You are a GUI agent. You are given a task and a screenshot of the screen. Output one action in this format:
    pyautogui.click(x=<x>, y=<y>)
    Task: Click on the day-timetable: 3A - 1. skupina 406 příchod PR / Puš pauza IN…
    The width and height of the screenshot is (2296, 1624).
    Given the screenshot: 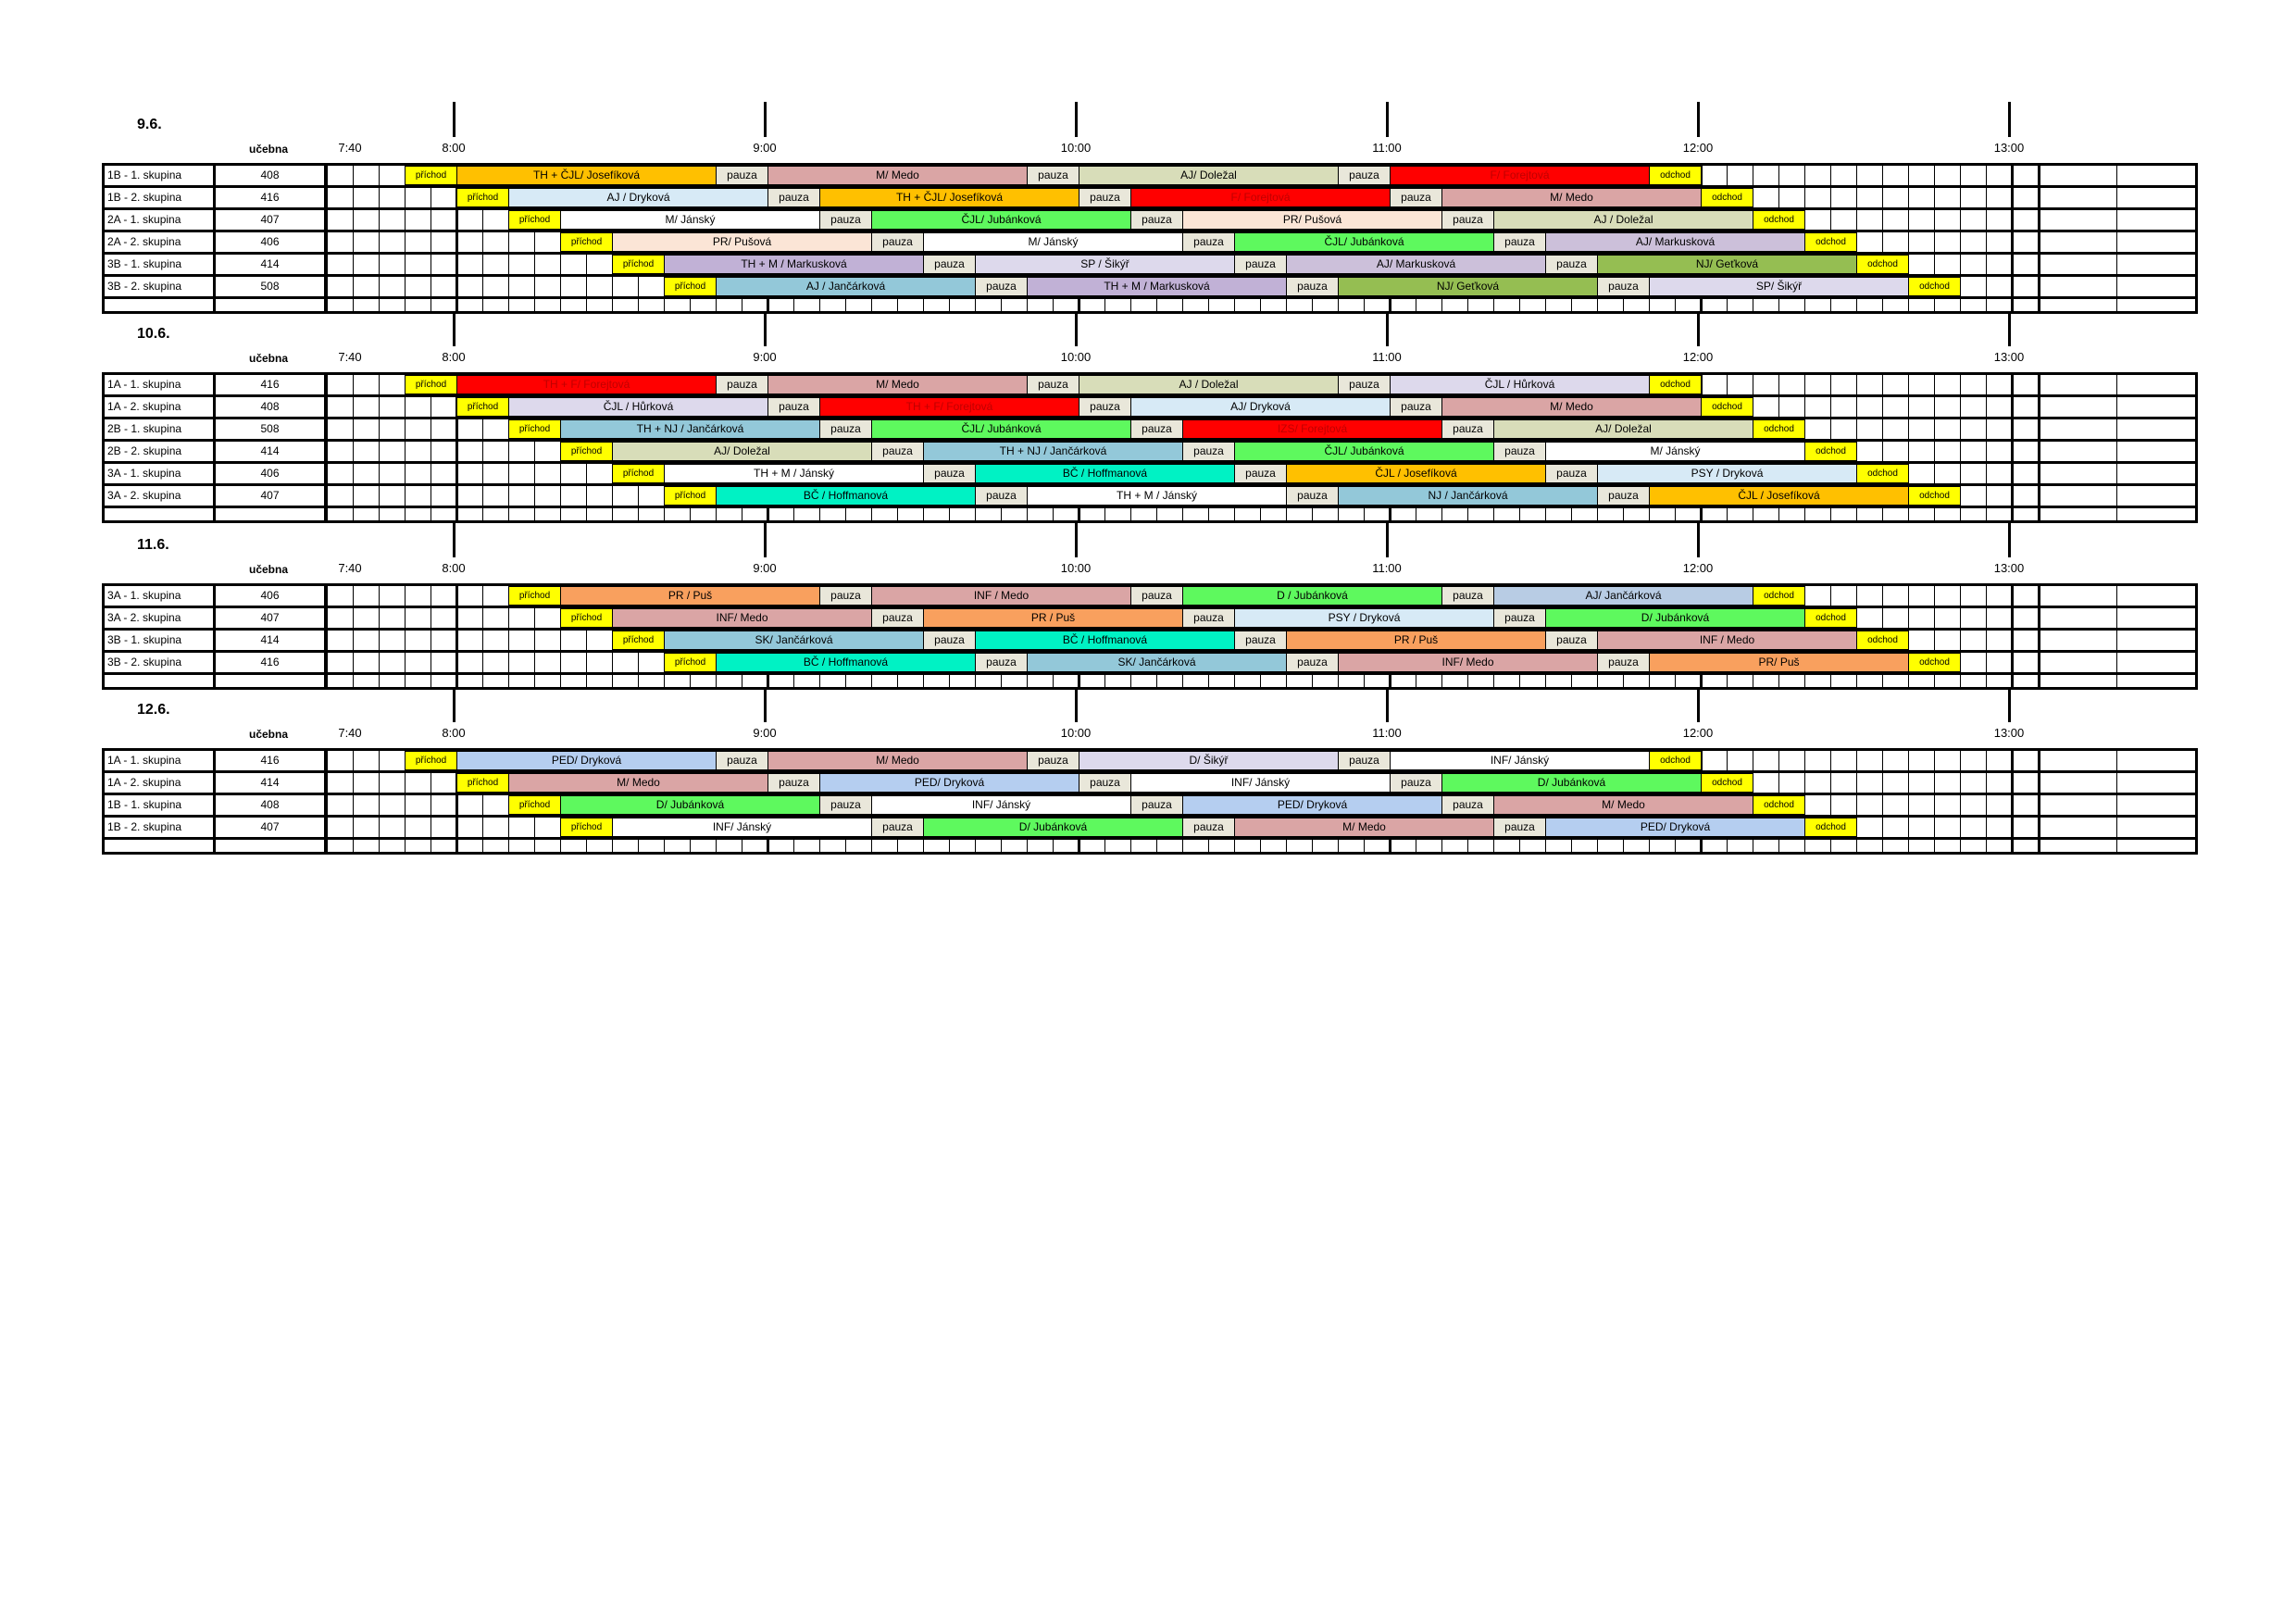 What is the action you would take?
    pyautogui.click(x=1150, y=636)
    